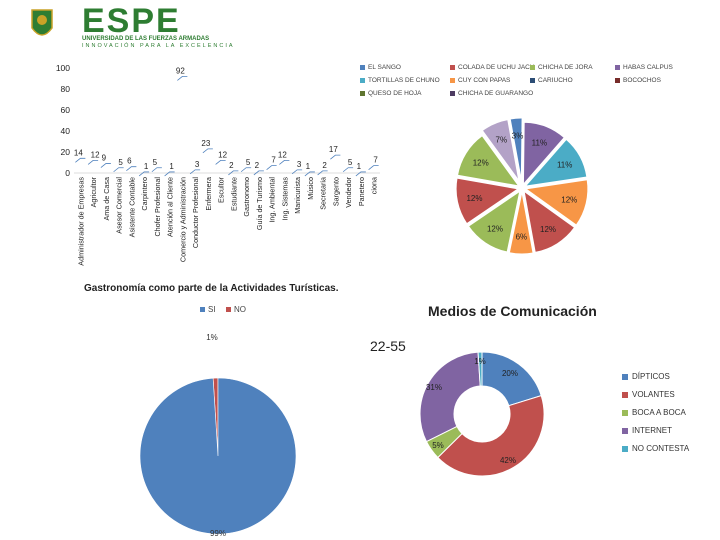  What do you see at coordinates (93, 191) in the screenshot?
I see `category-label: Agricultor` at bounding box center [93, 191].